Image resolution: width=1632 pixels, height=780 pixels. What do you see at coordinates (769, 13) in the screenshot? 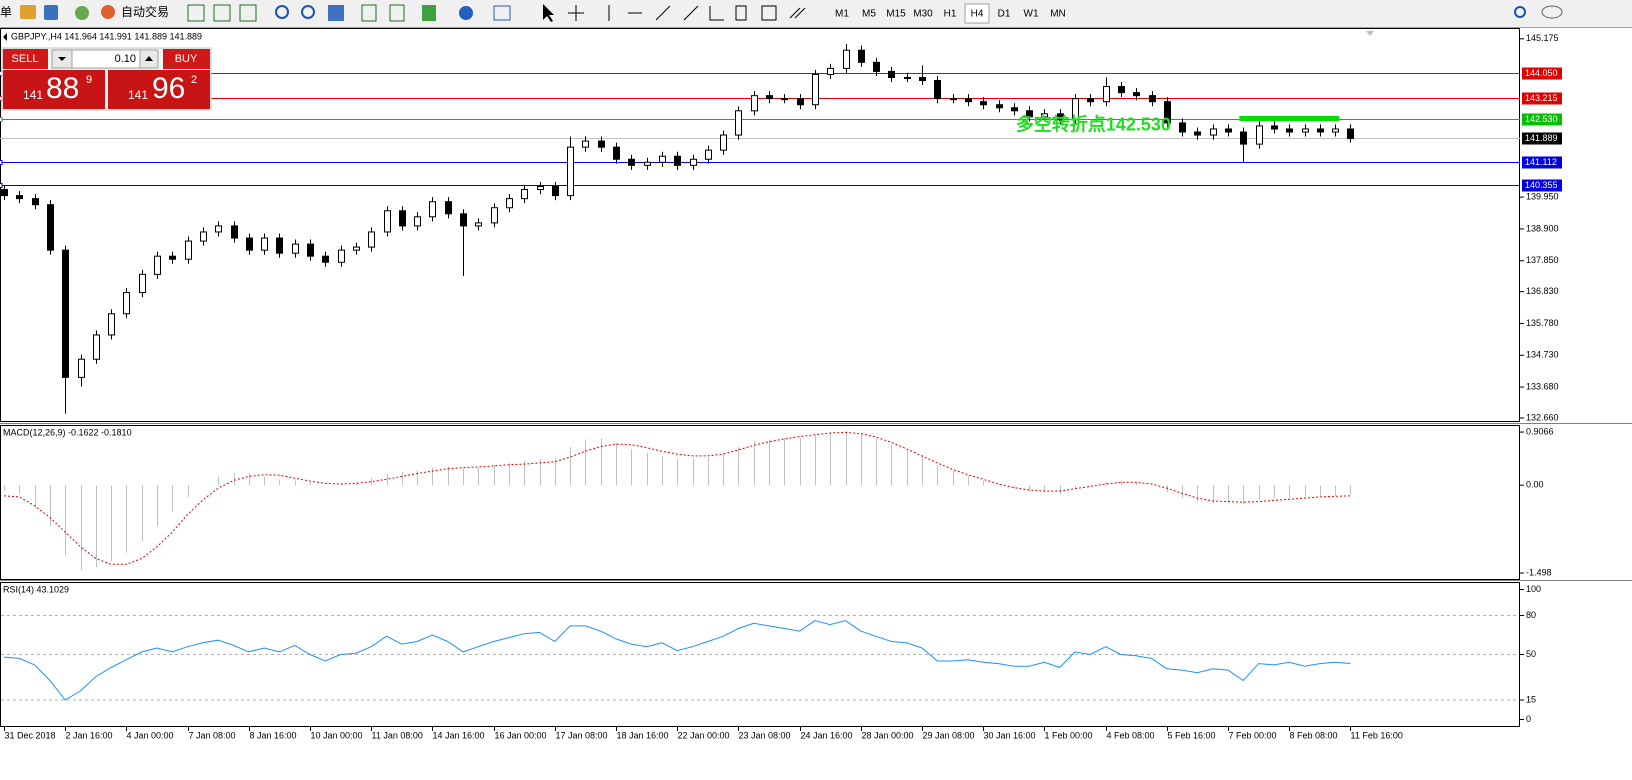
I see `label-tool` at bounding box center [769, 13].